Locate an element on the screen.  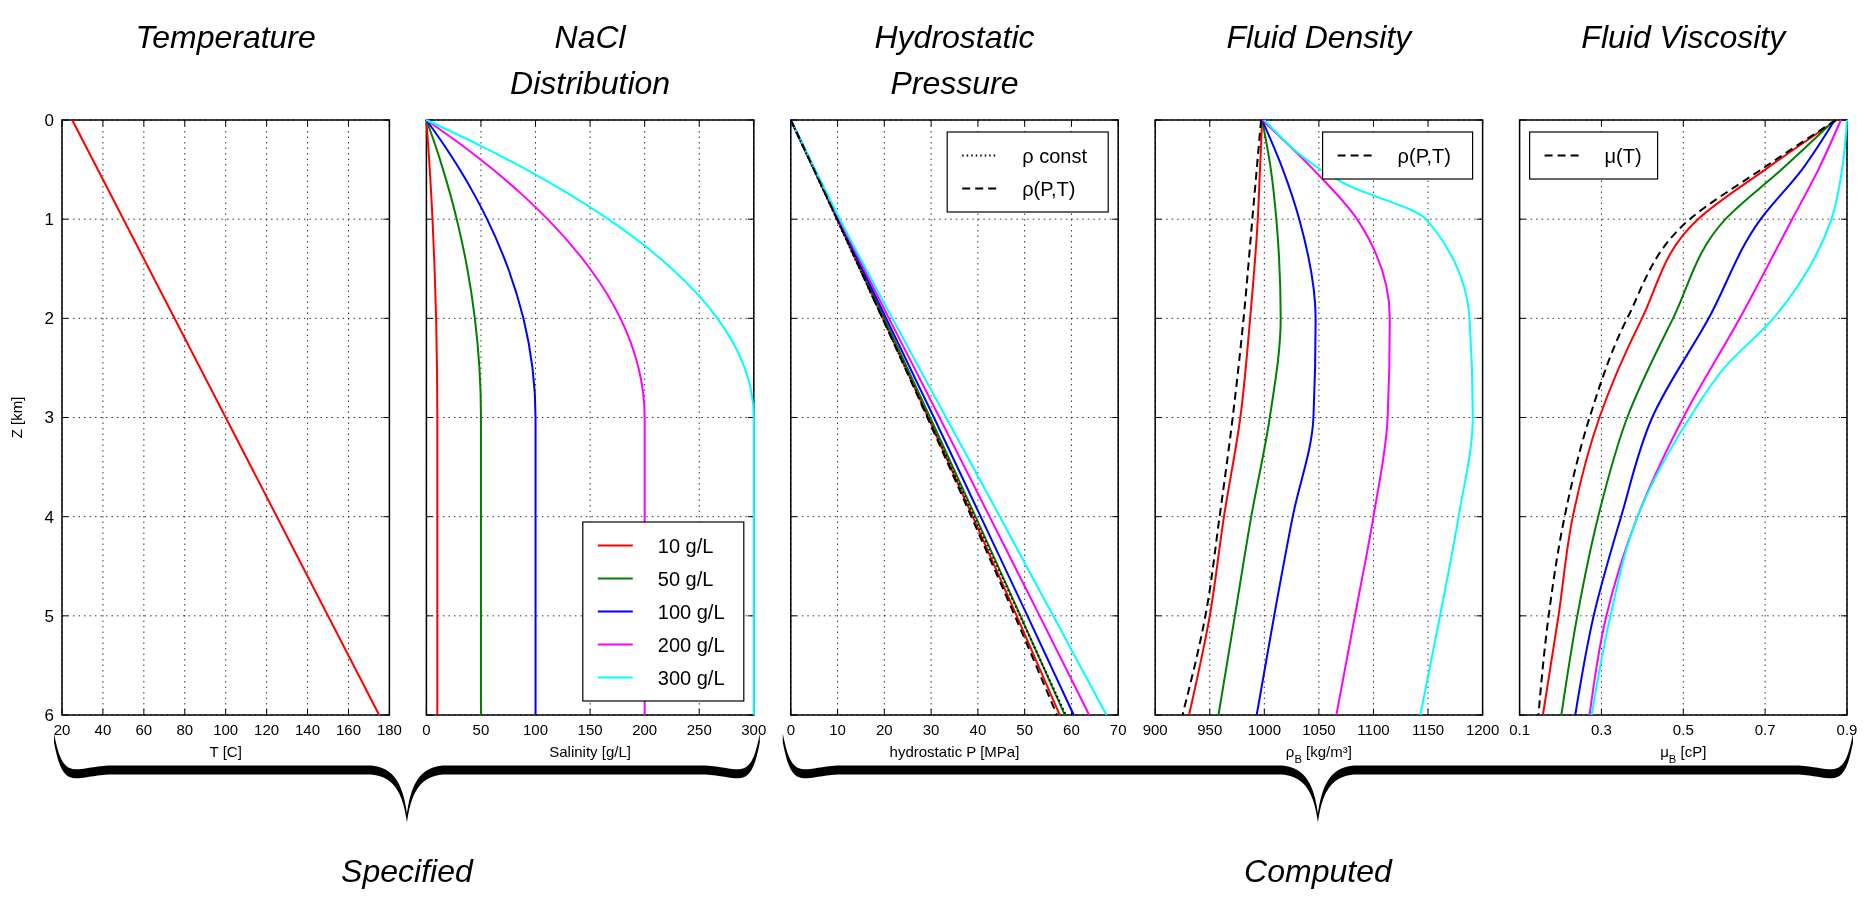
x-tick-label: 180 is located at coordinates (389, 729).